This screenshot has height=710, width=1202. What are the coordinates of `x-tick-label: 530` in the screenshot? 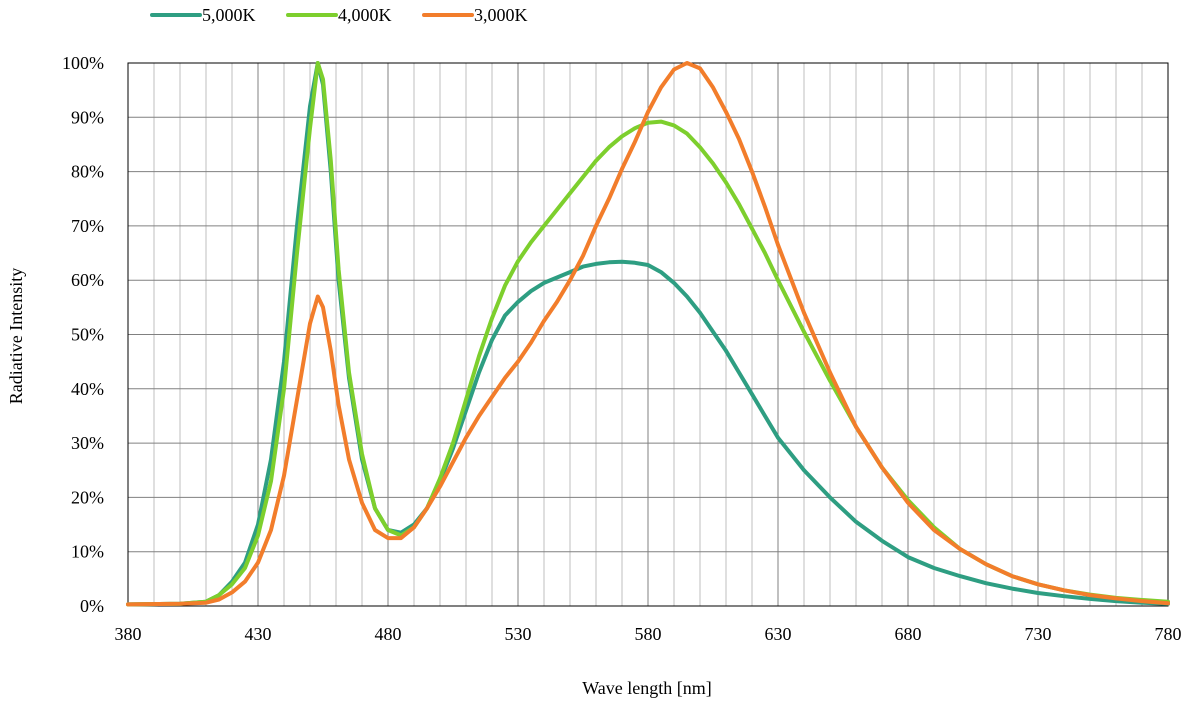 It's located at (518, 634).